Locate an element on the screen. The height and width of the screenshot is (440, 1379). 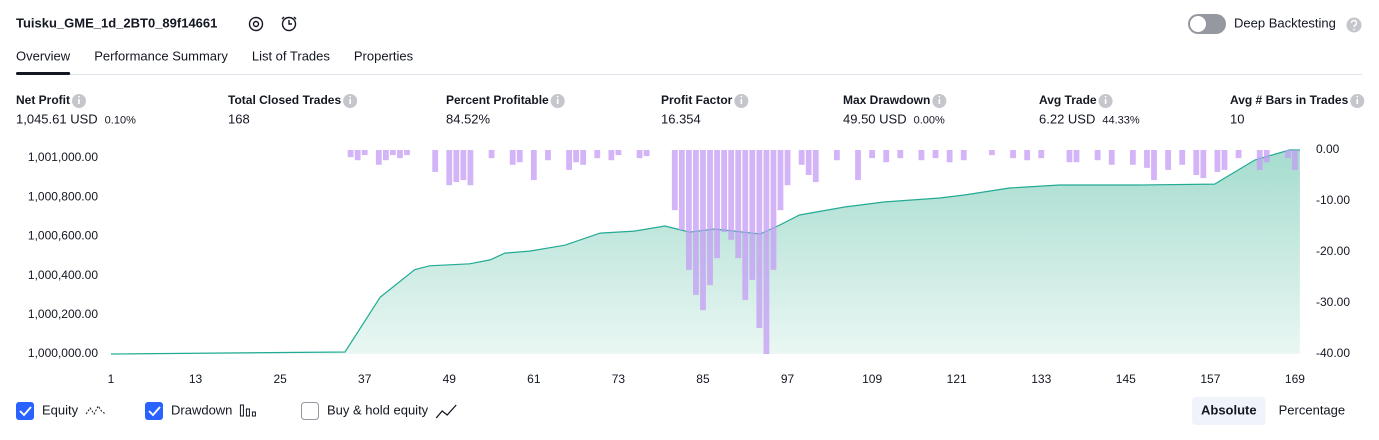
scale-mode-button is located at coordinates (1229, 411).